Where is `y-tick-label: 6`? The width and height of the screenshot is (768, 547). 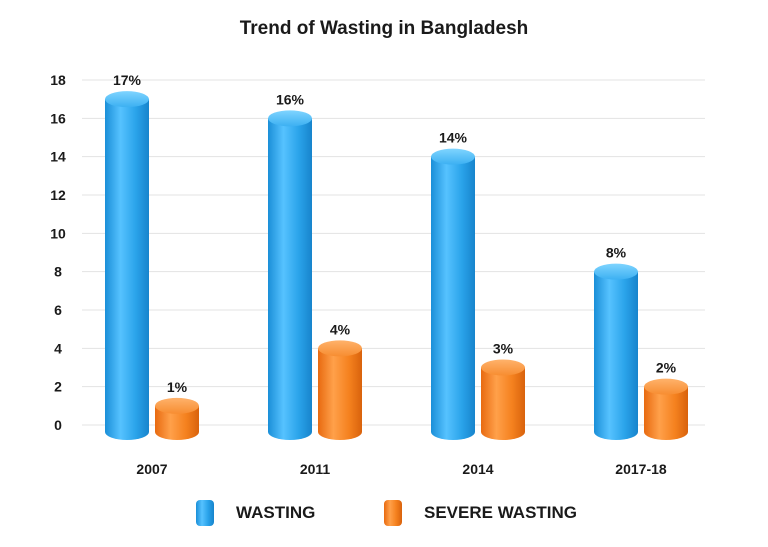 y-tick-label: 6 is located at coordinates (58, 310).